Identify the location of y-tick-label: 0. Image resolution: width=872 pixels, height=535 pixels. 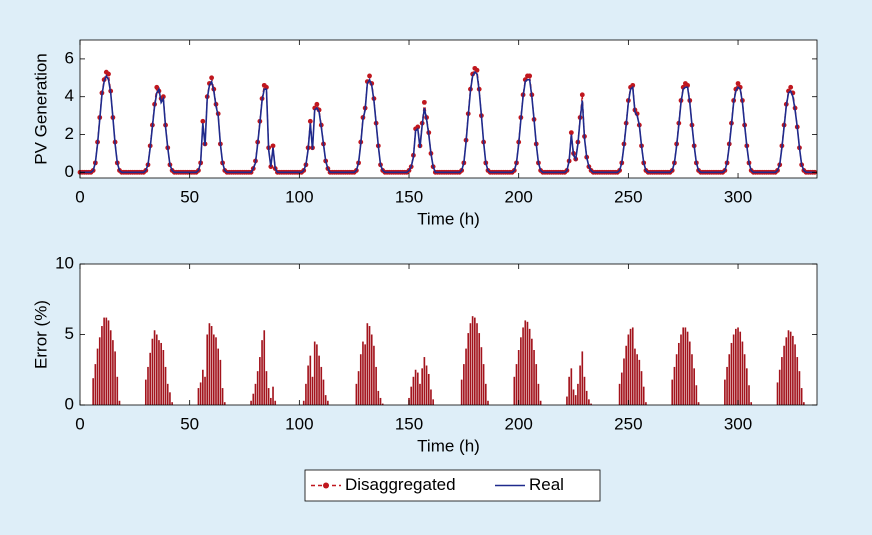
(69, 171).